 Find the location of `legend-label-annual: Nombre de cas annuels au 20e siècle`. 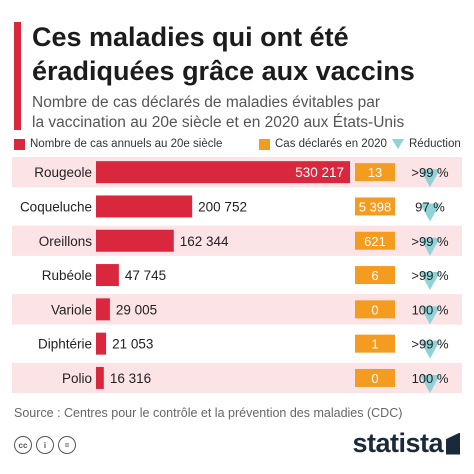

legend-label-annual: Nombre de cas annuels au 20e siècle is located at coordinates (126, 144).